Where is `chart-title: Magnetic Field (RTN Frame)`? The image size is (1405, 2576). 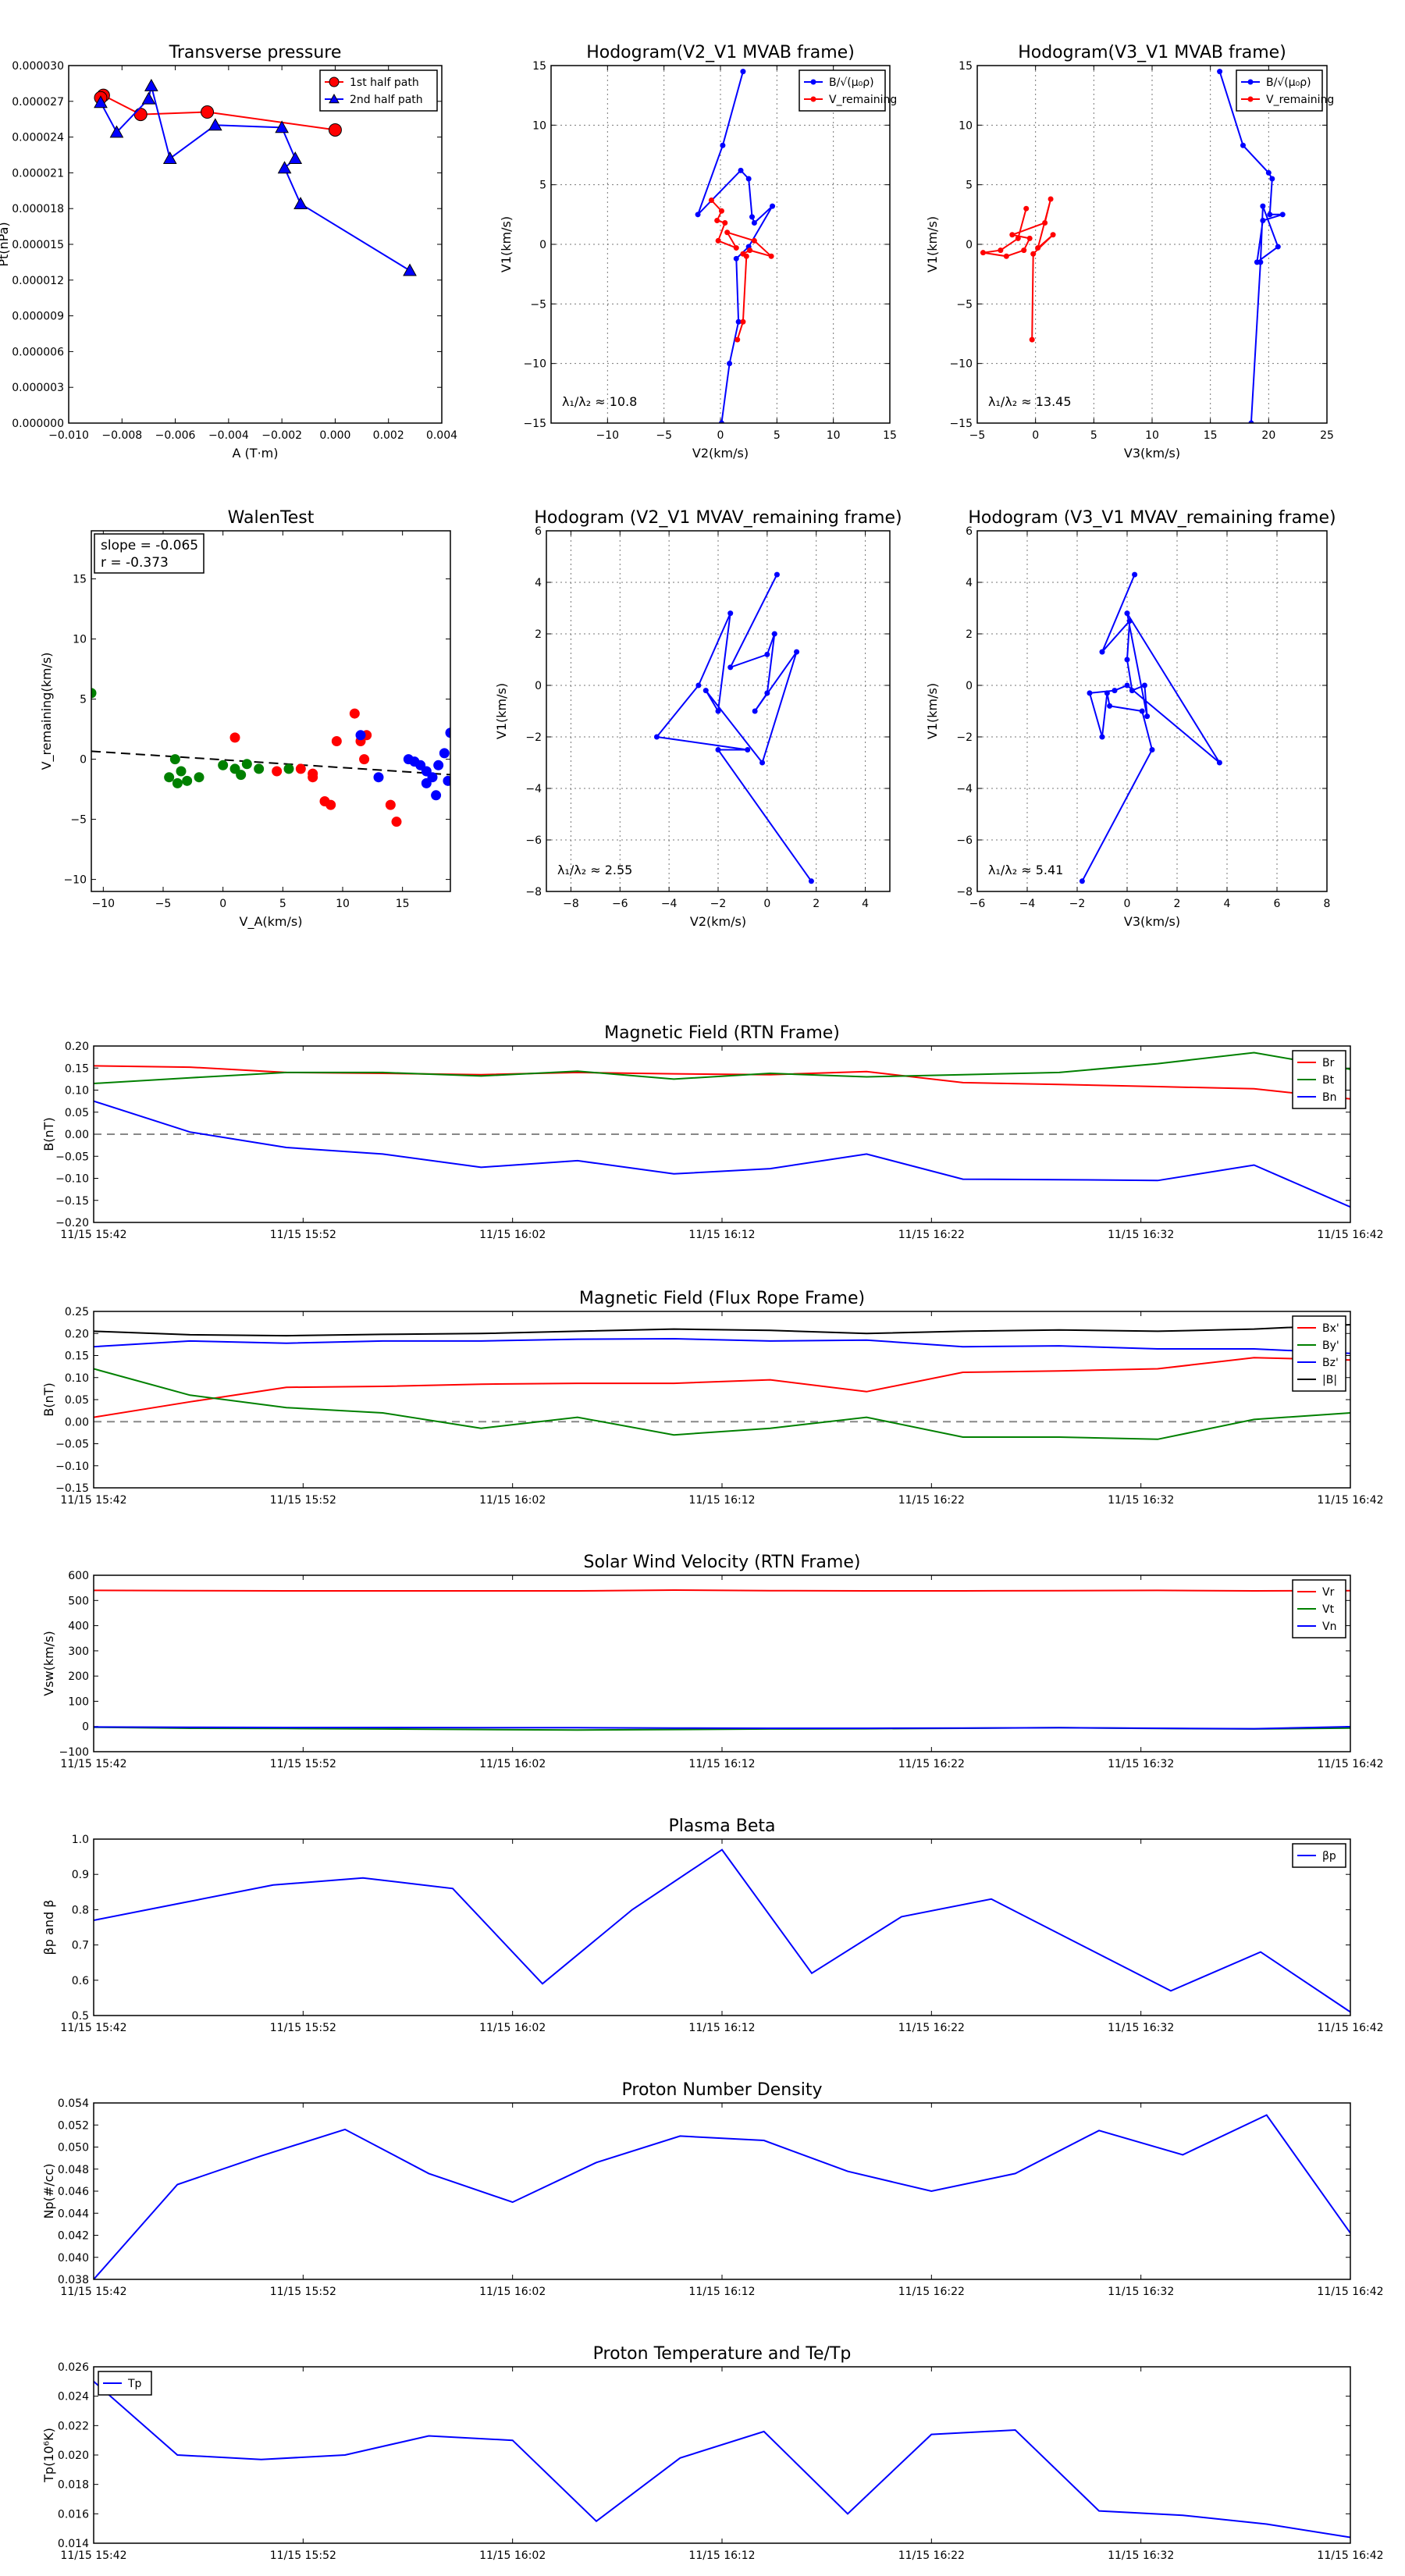 chart-title: Magnetic Field (RTN Frame) is located at coordinates (722, 1033).